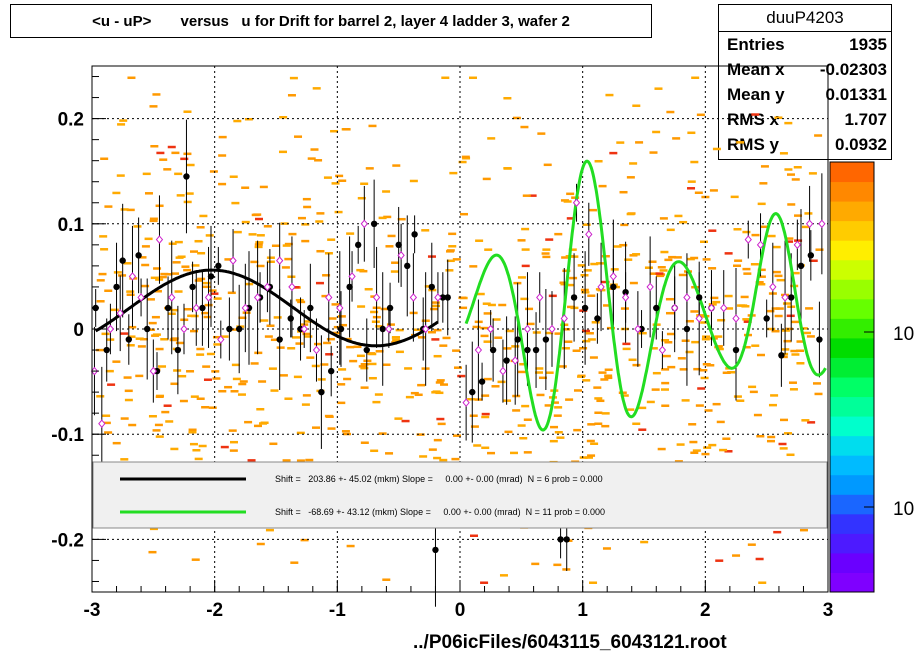 The width and height of the screenshot is (920, 660). I want to click on stats-value: -0.02303, so click(853, 69).